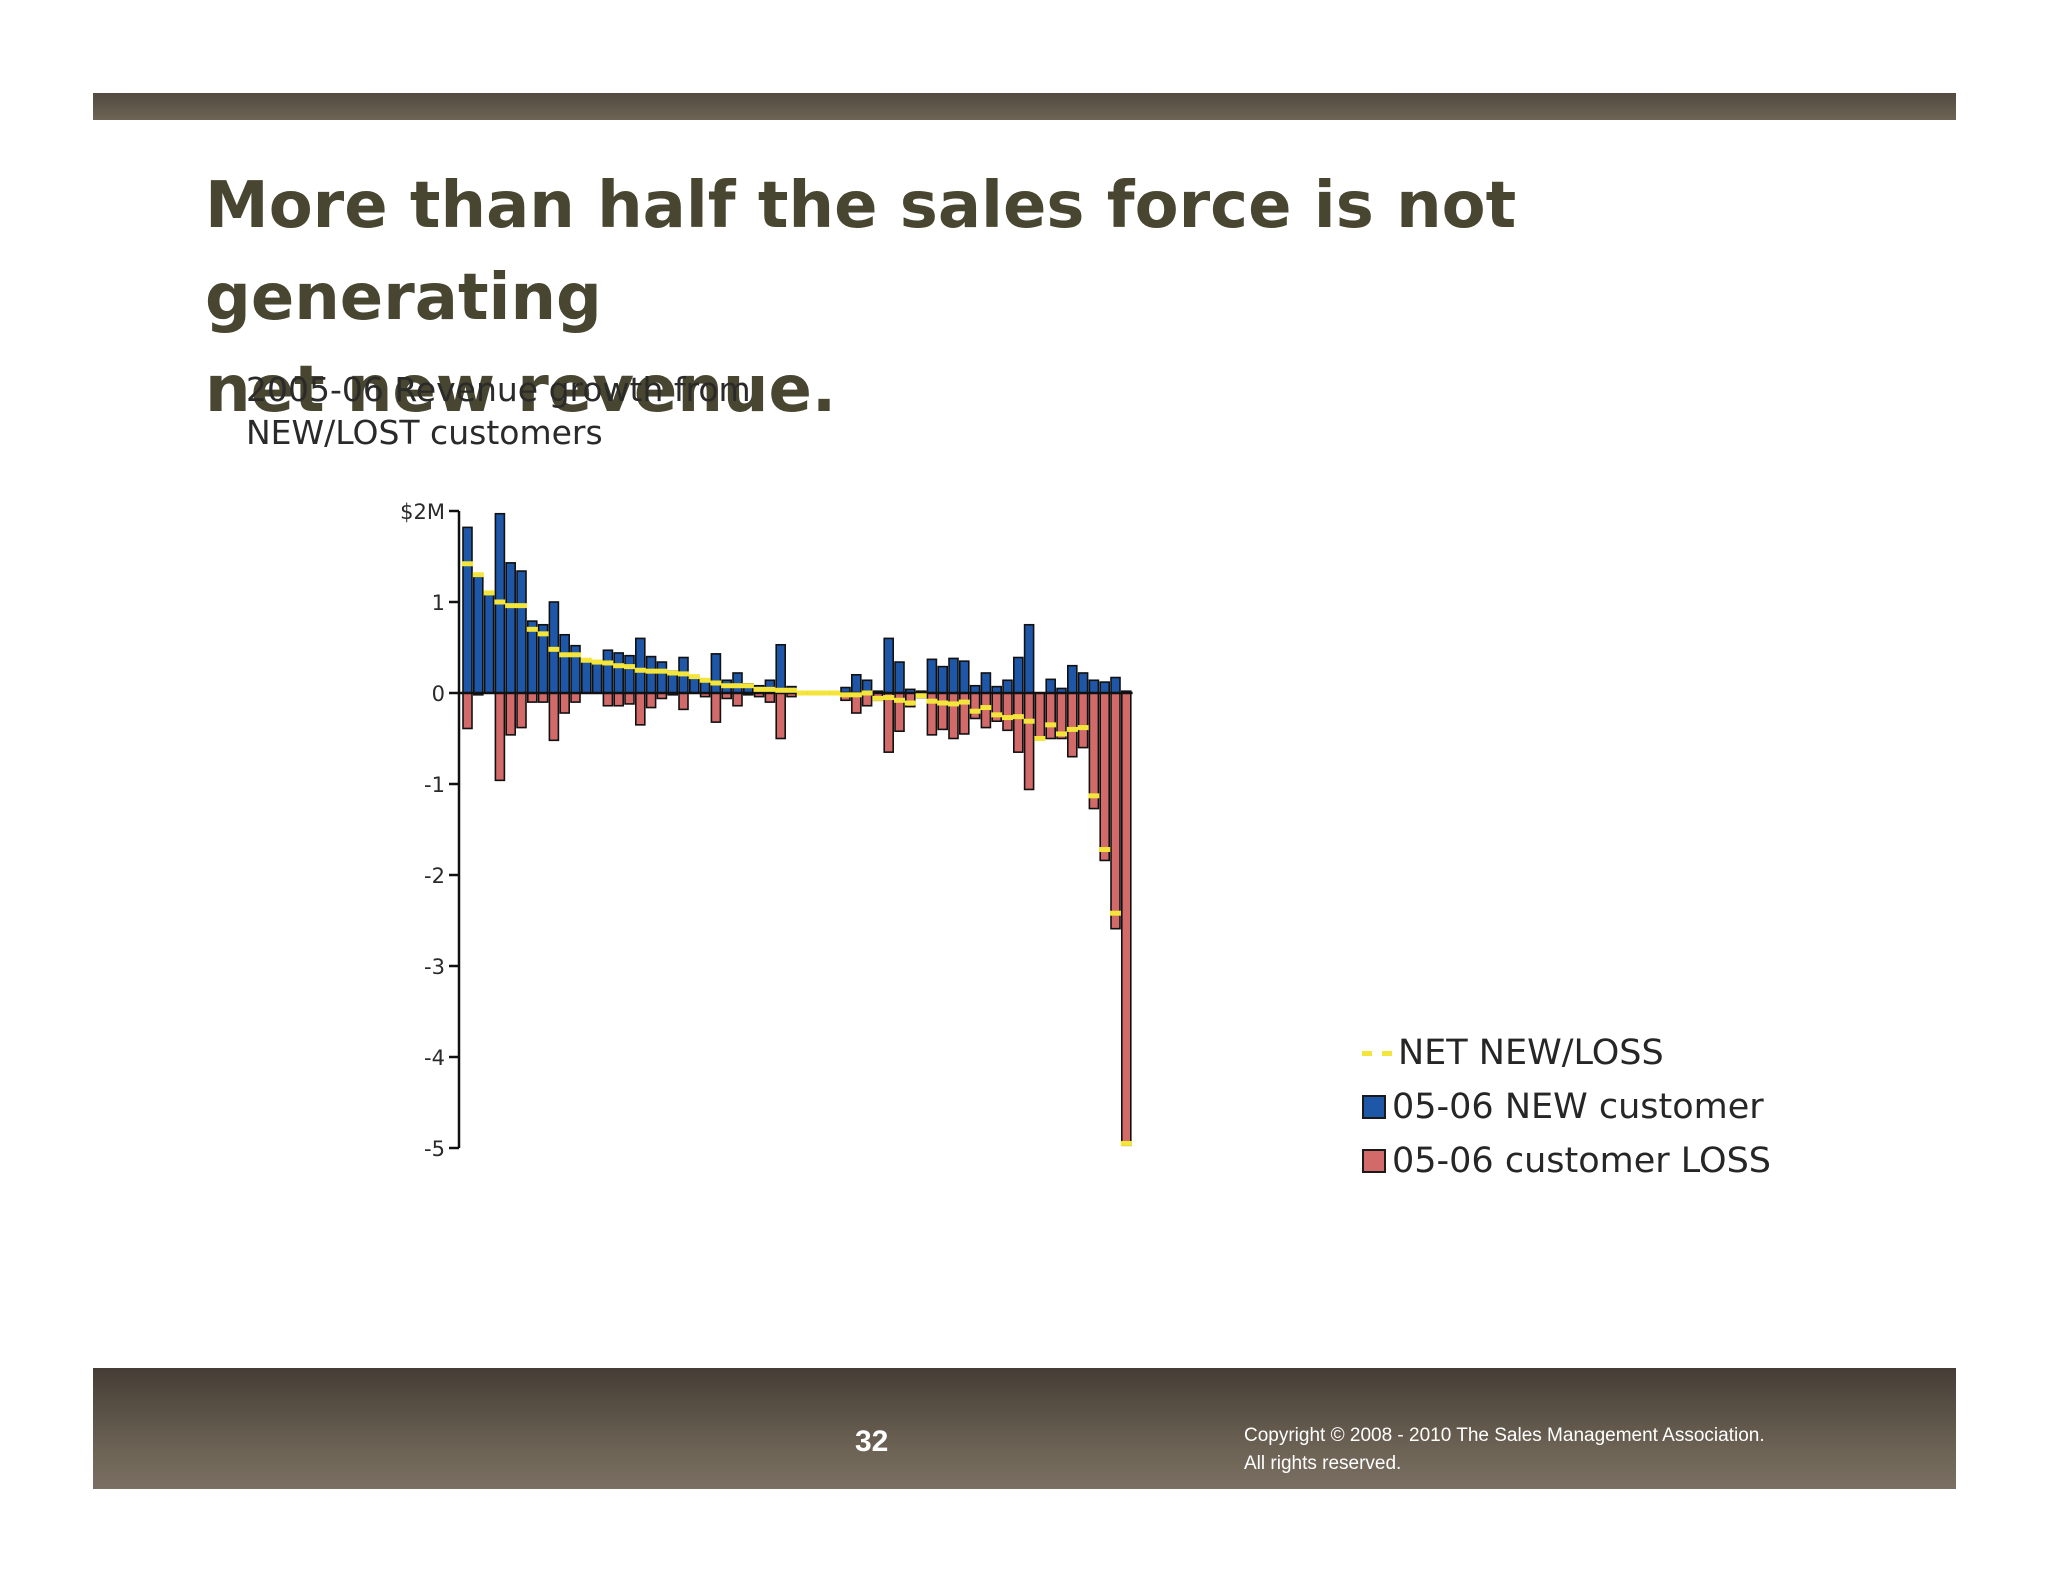  What do you see at coordinates (872, 1441) in the screenshot?
I see `page-number: 32` at bounding box center [872, 1441].